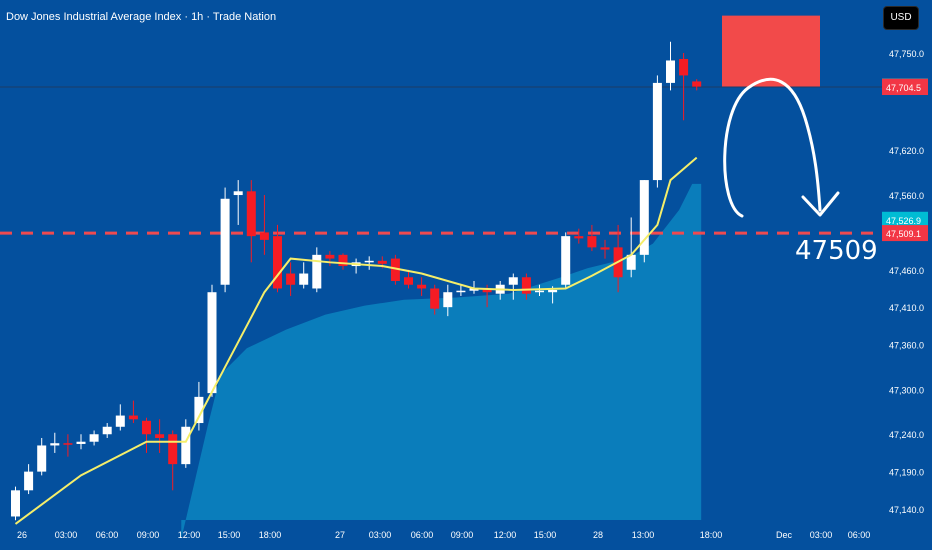  I want to click on price-tag-label: 47,526.9, so click(903, 221).